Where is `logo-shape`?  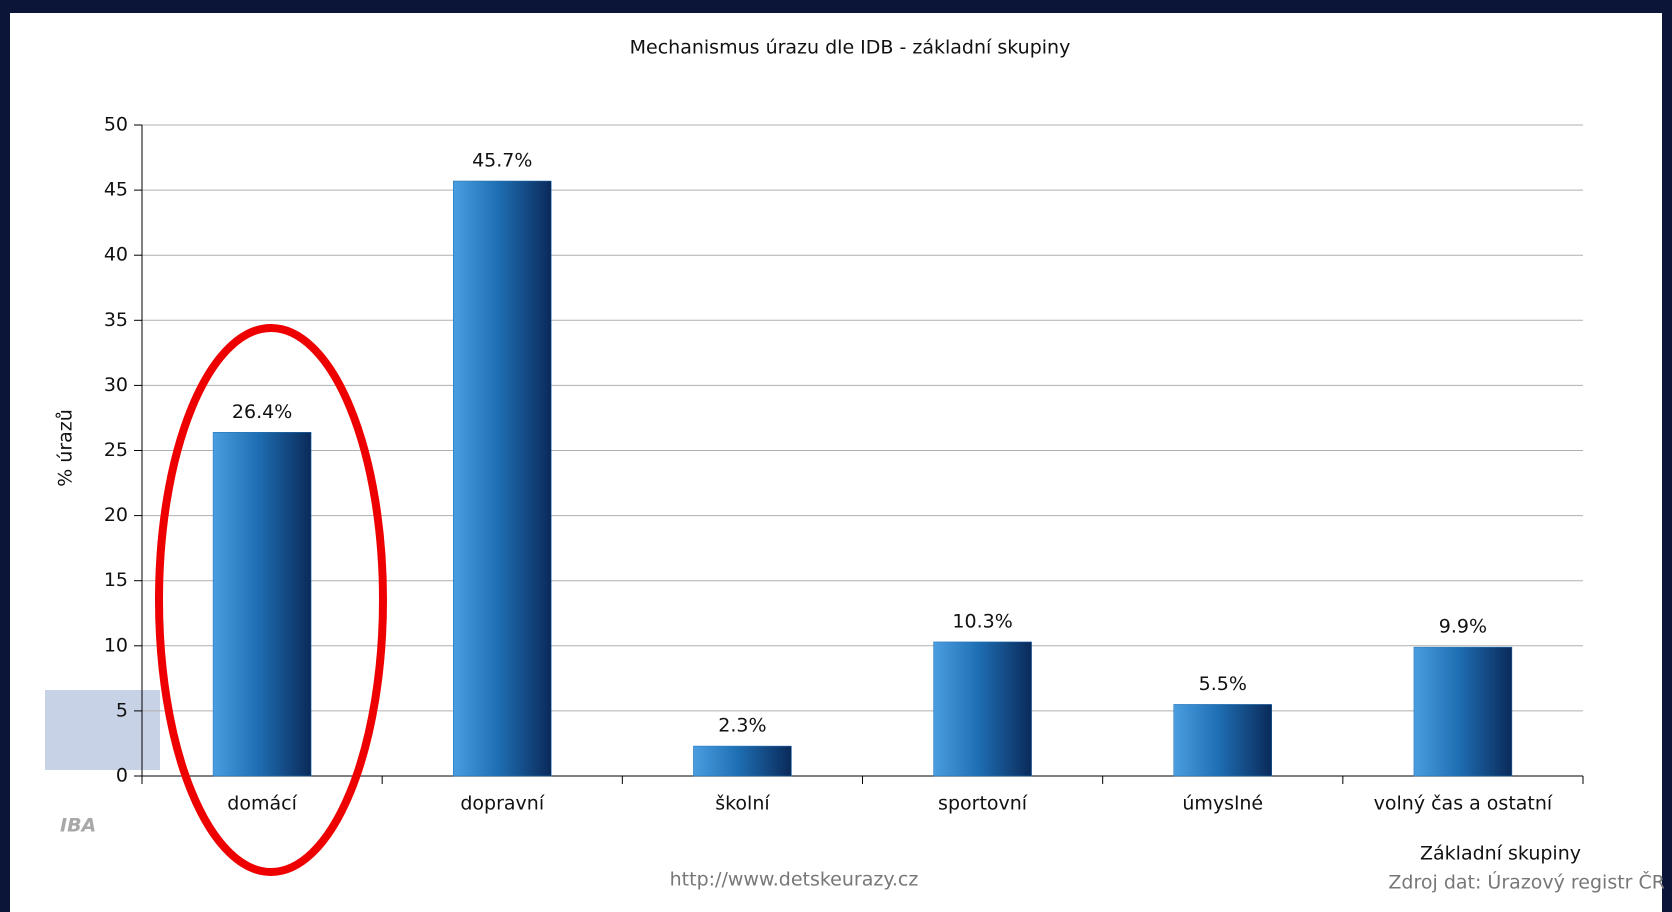 logo-shape is located at coordinates (102, 730).